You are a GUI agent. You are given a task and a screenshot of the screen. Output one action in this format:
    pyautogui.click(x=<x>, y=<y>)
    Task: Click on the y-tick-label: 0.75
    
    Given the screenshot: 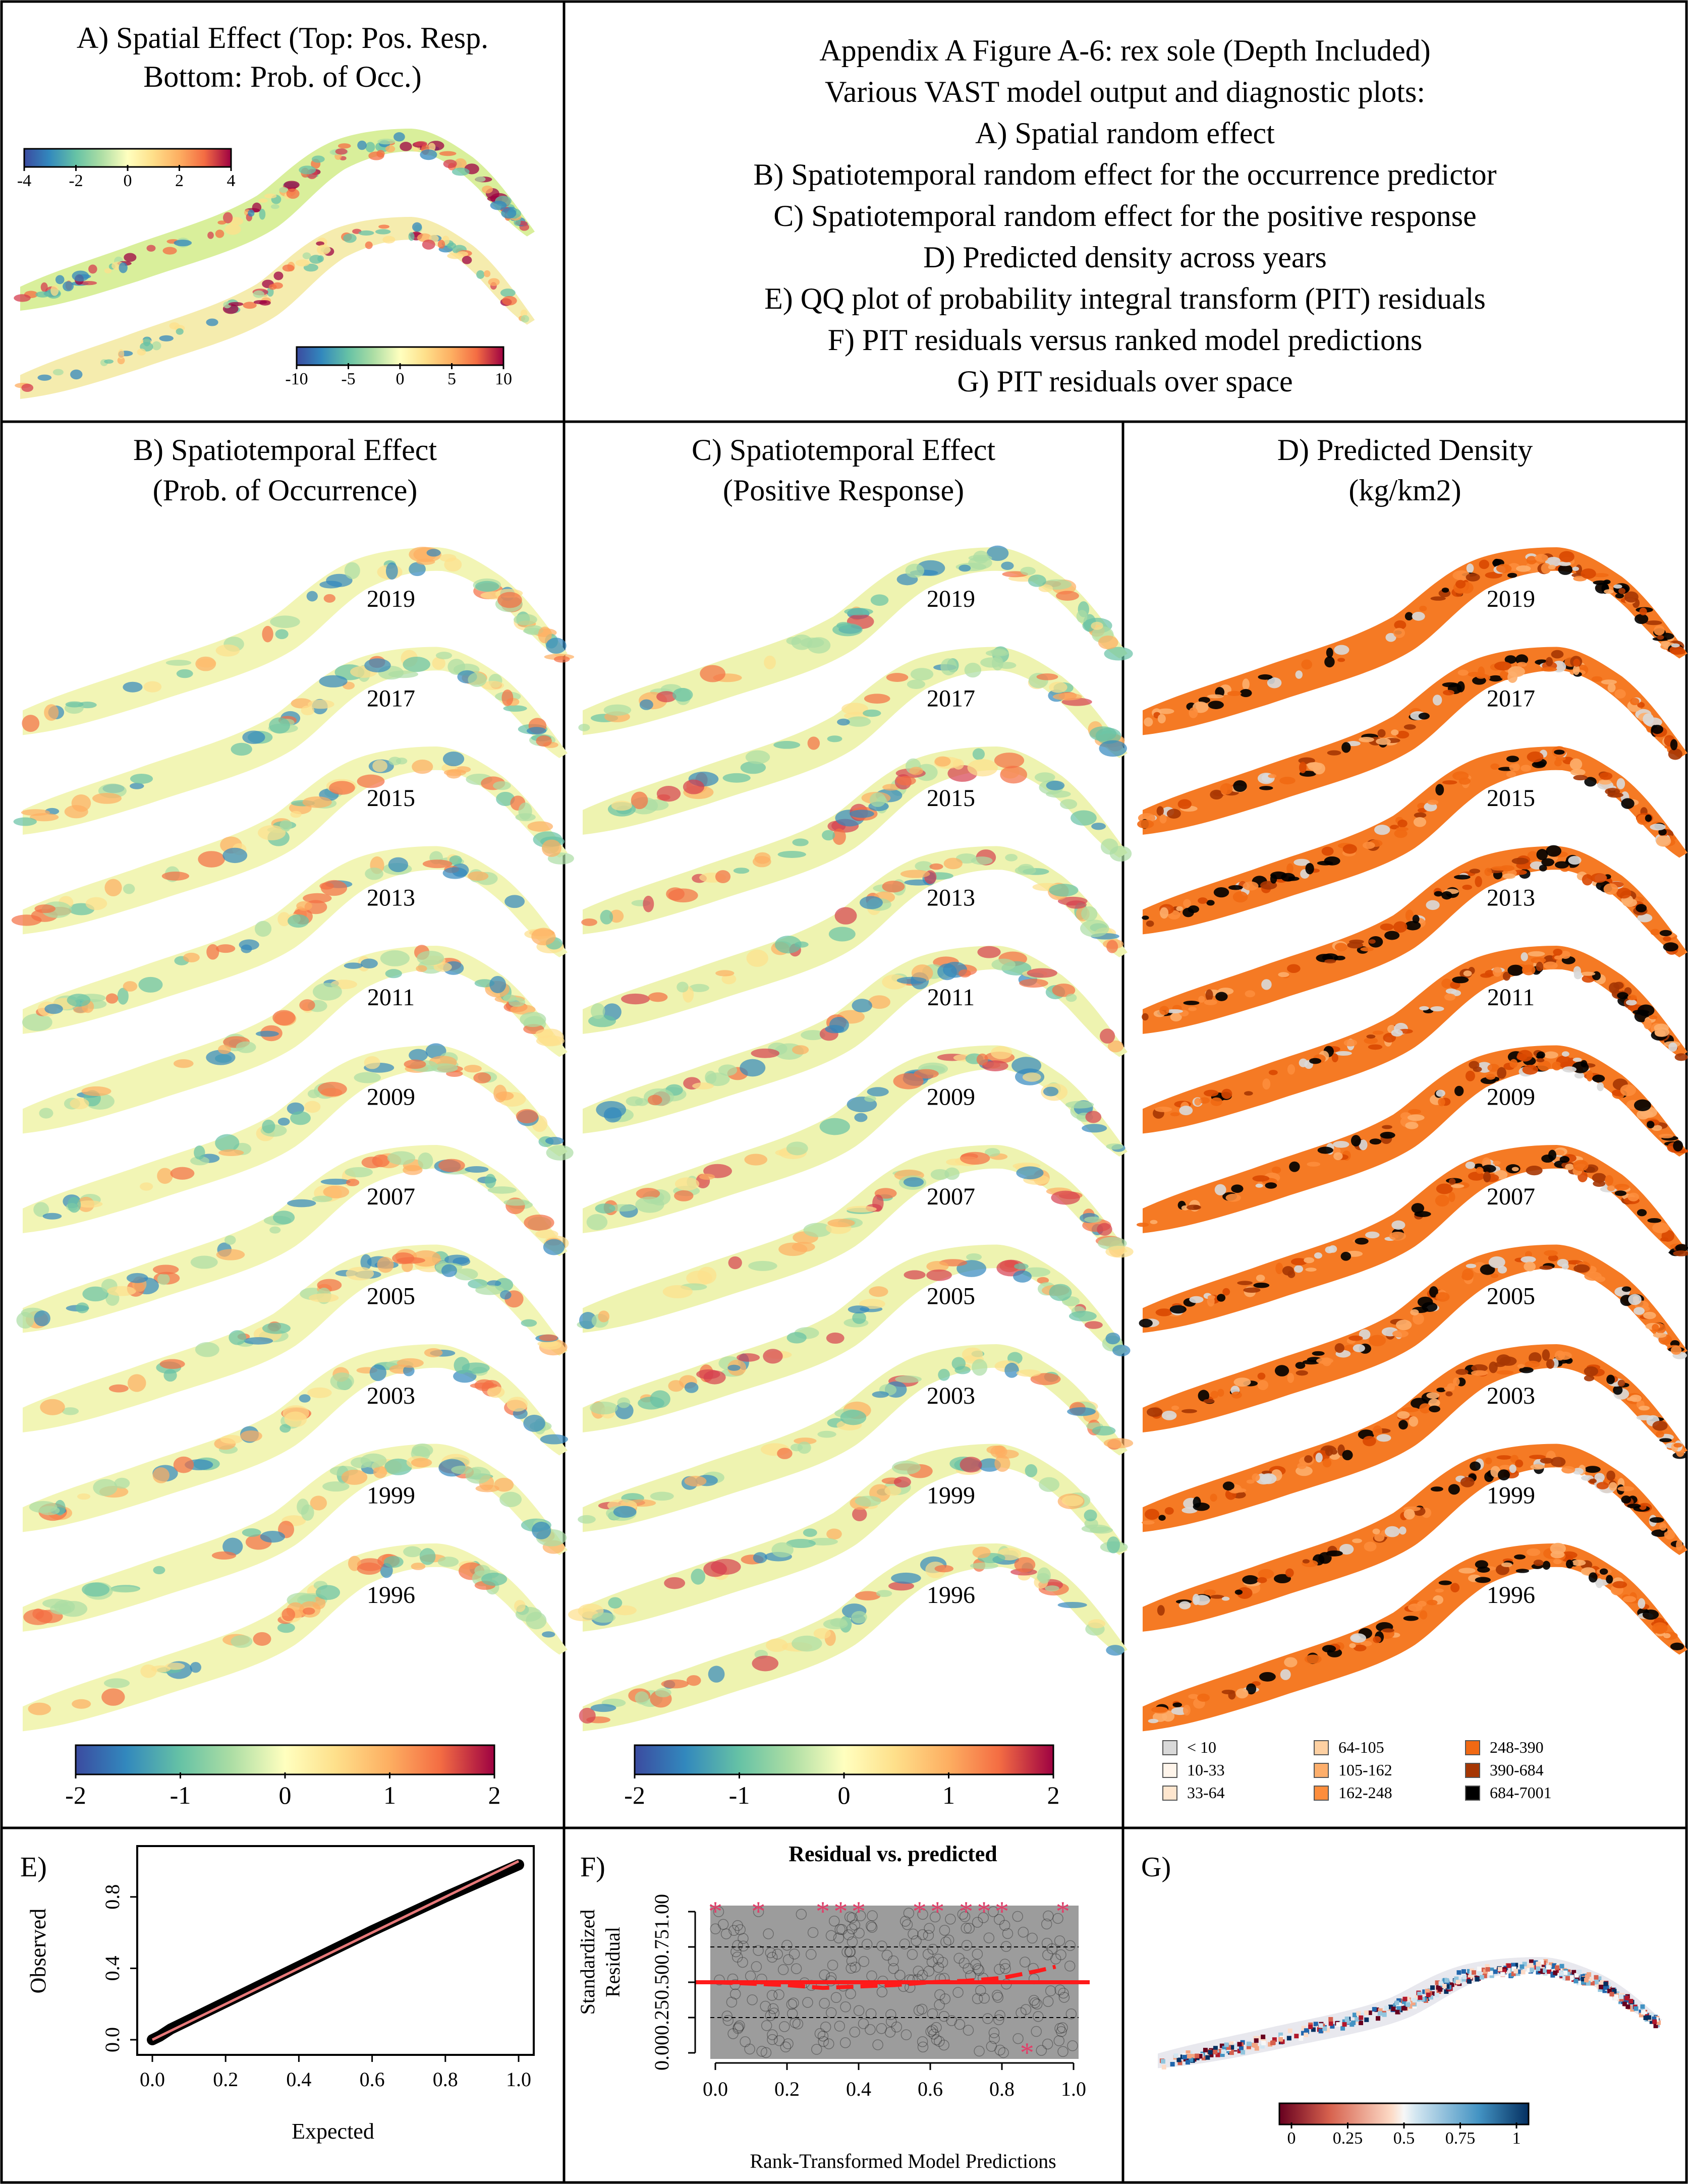 What is the action you would take?
    pyautogui.click(x=662, y=1947)
    